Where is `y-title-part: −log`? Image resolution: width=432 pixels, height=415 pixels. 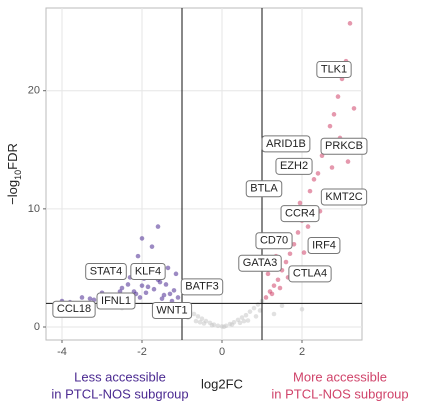 y-title-part: −log is located at coordinates (12, 192).